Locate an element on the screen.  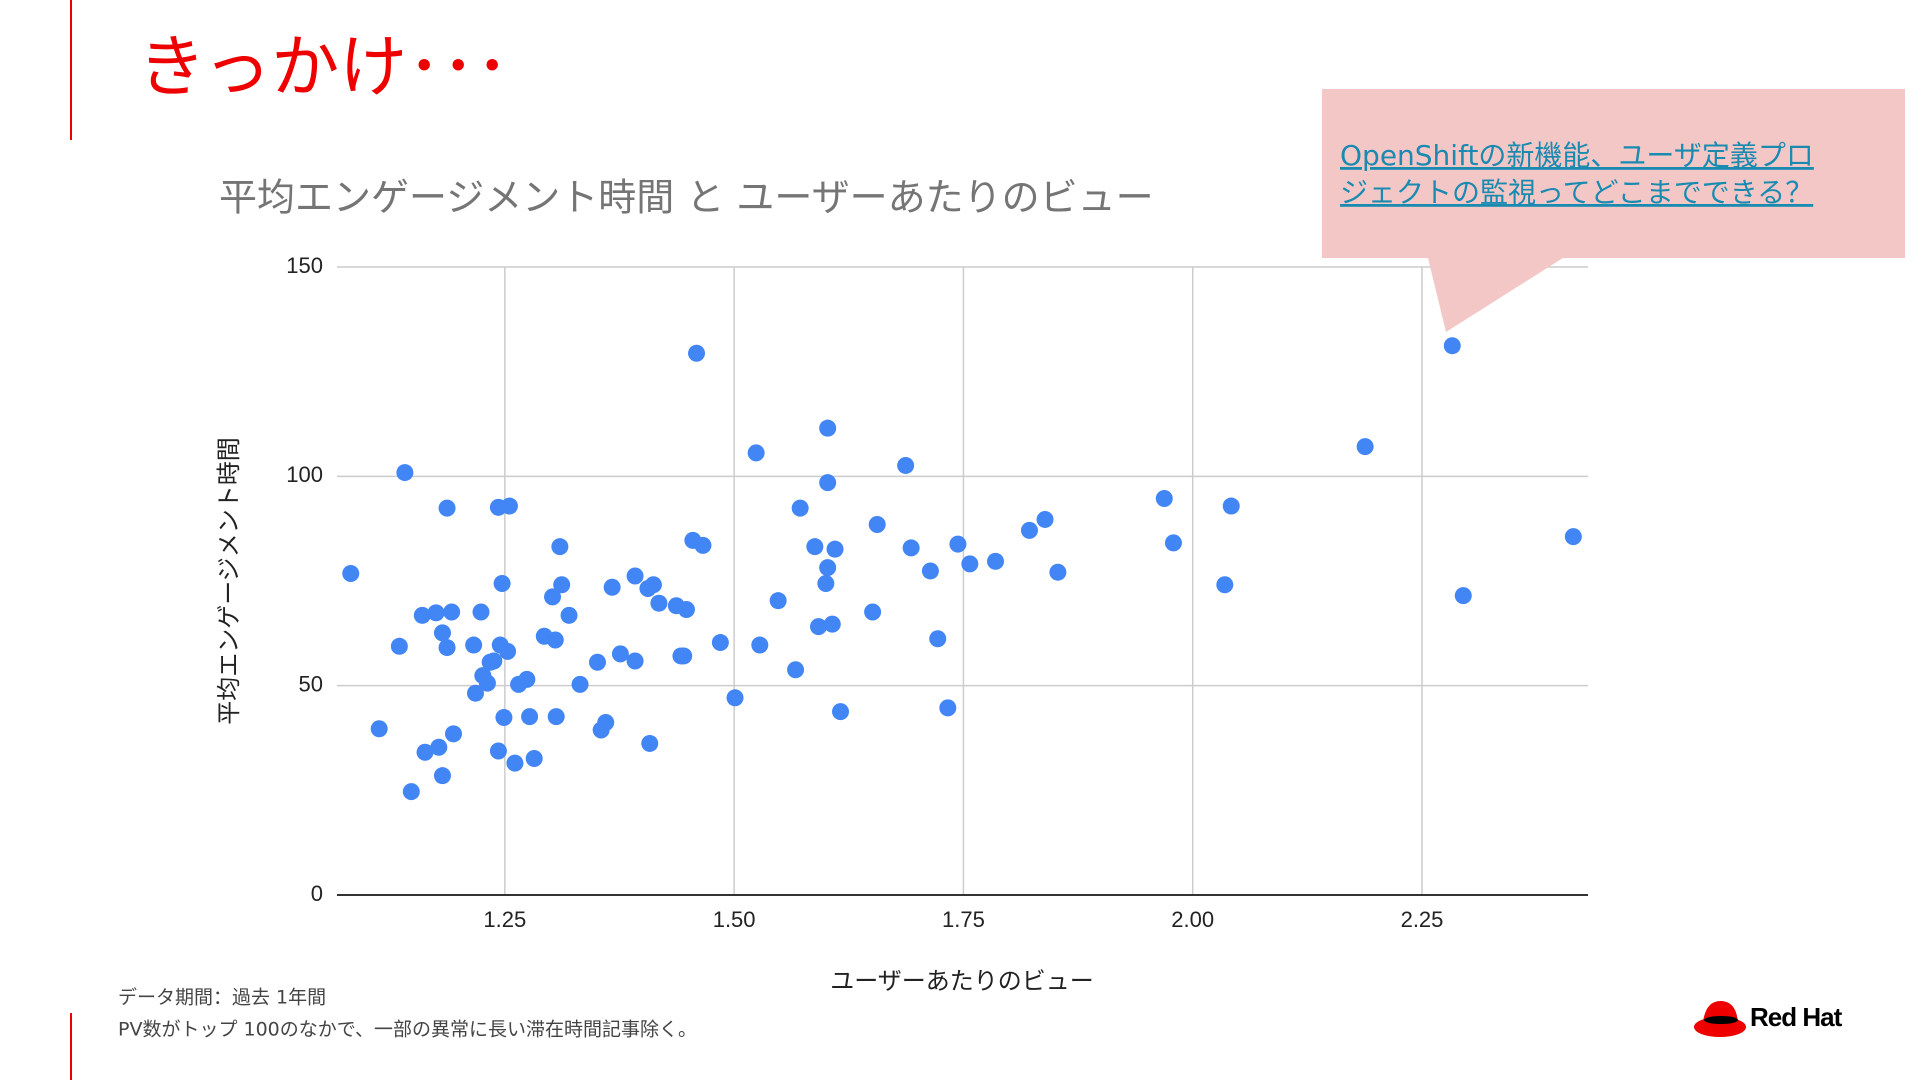
note: データ期間：過去 1年間 is located at coordinates (222, 998).